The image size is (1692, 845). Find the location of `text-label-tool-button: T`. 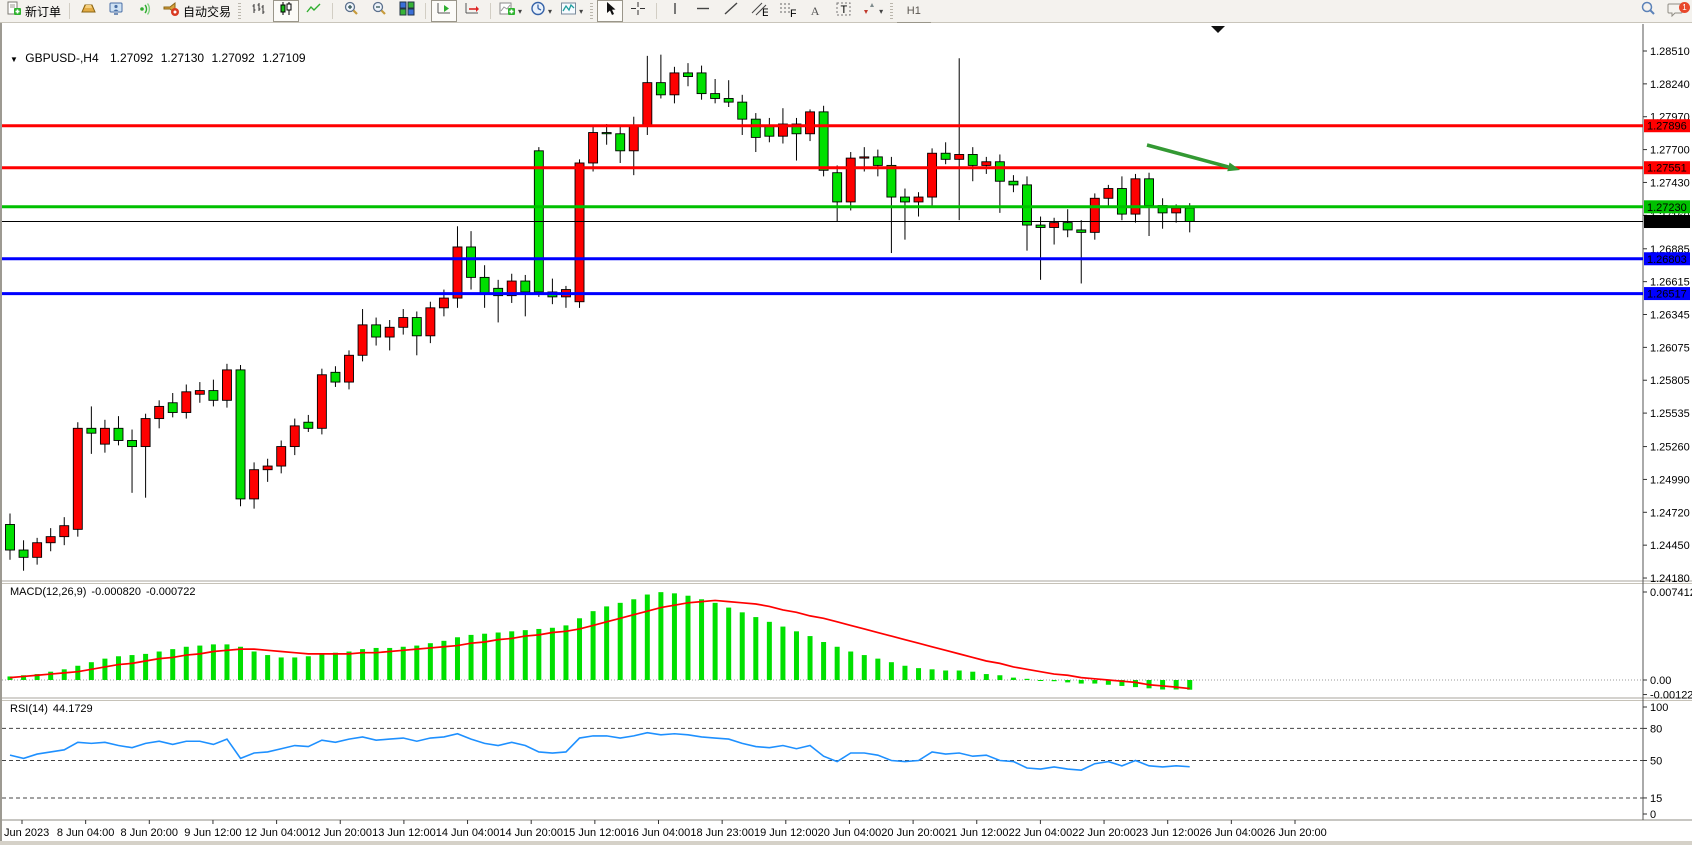

text-label-tool-button: T is located at coordinates (843, 11).